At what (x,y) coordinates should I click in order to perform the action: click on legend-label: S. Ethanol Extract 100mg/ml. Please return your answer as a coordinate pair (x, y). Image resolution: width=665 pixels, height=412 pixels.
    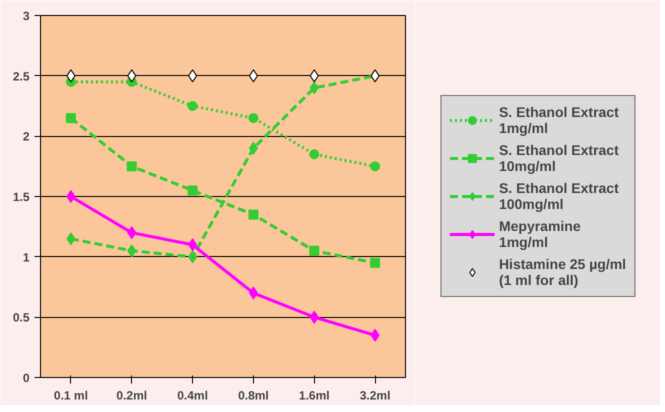
    Looking at the image, I should click on (558, 196).